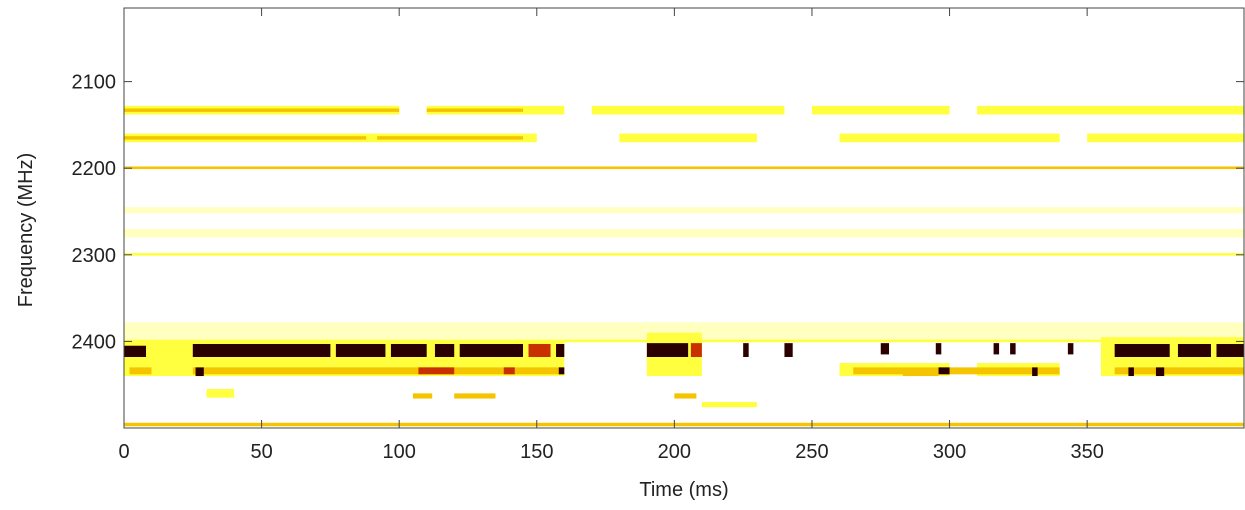  What do you see at coordinates (94, 83) in the screenshot?
I see `y-tick-label: 2100` at bounding box center [94, 83].